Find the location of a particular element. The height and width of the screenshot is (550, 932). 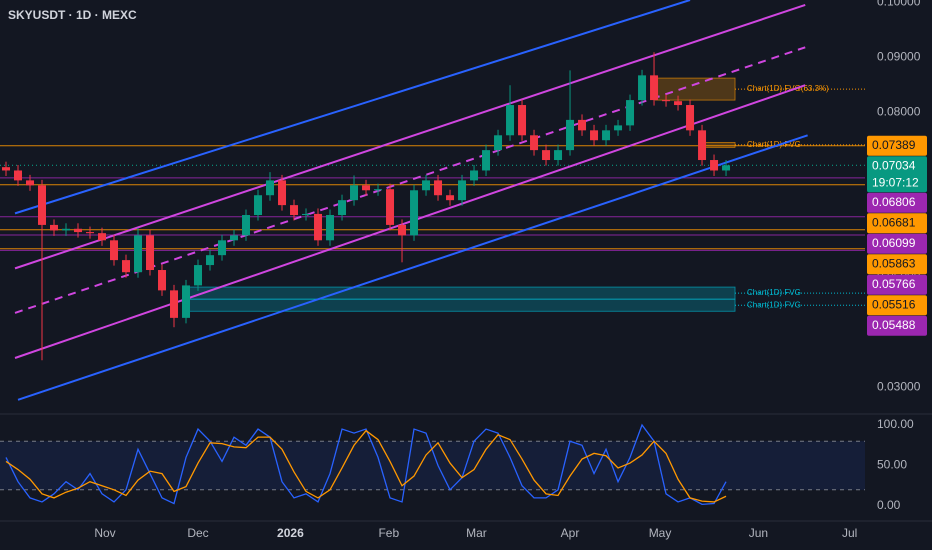

price-label: 0.05488 is located at coordinates (894, 325).